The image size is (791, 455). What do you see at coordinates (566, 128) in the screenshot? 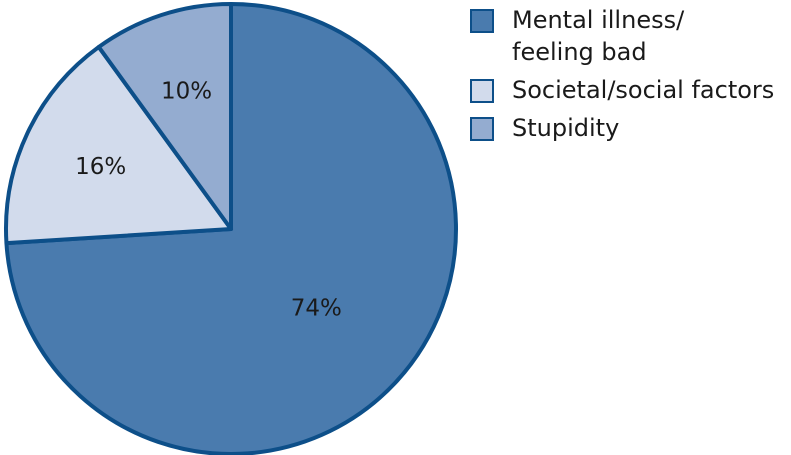
I see `legend-label: Stupidity` at bounding box center [566, 128].